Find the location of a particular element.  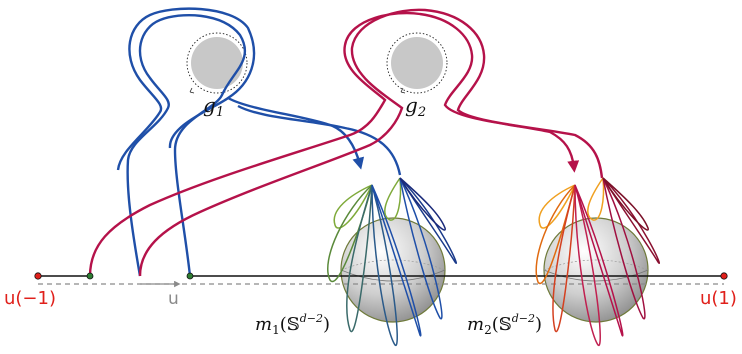

obstacle-g1 is located at coordinates (217, 63).